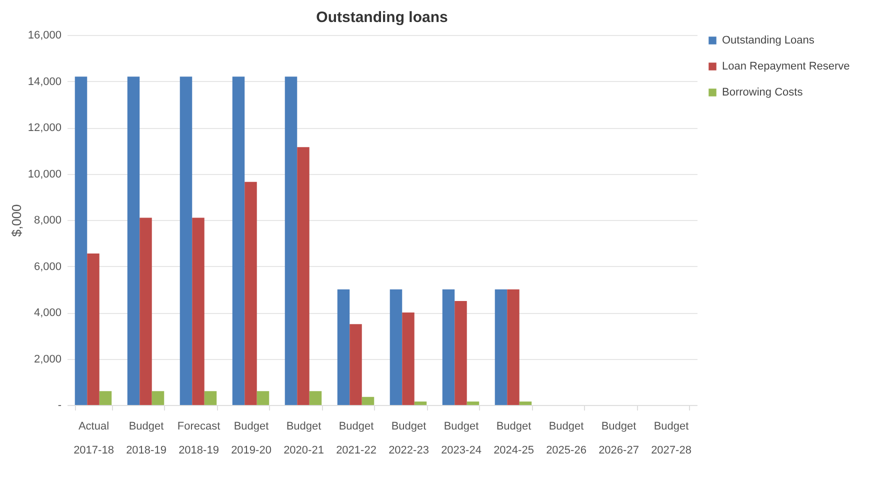  Describe the element at coordinates (786, 66) in the screenshot. I see `legend-label: Loan Repayment Reserve` at that location.